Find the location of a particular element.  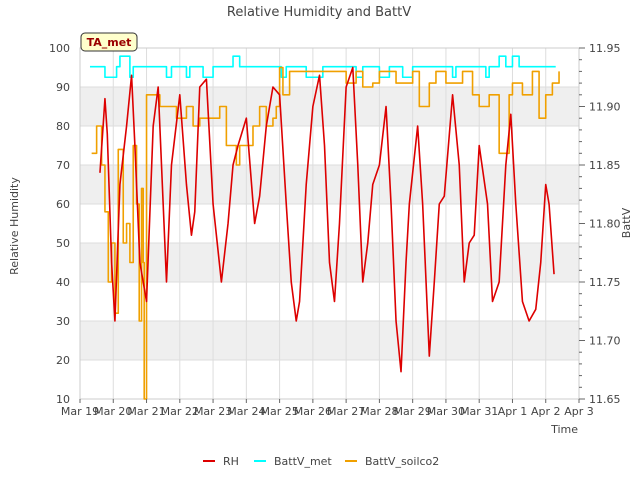

site-label: TA_met is located at coordinates (109, 42).